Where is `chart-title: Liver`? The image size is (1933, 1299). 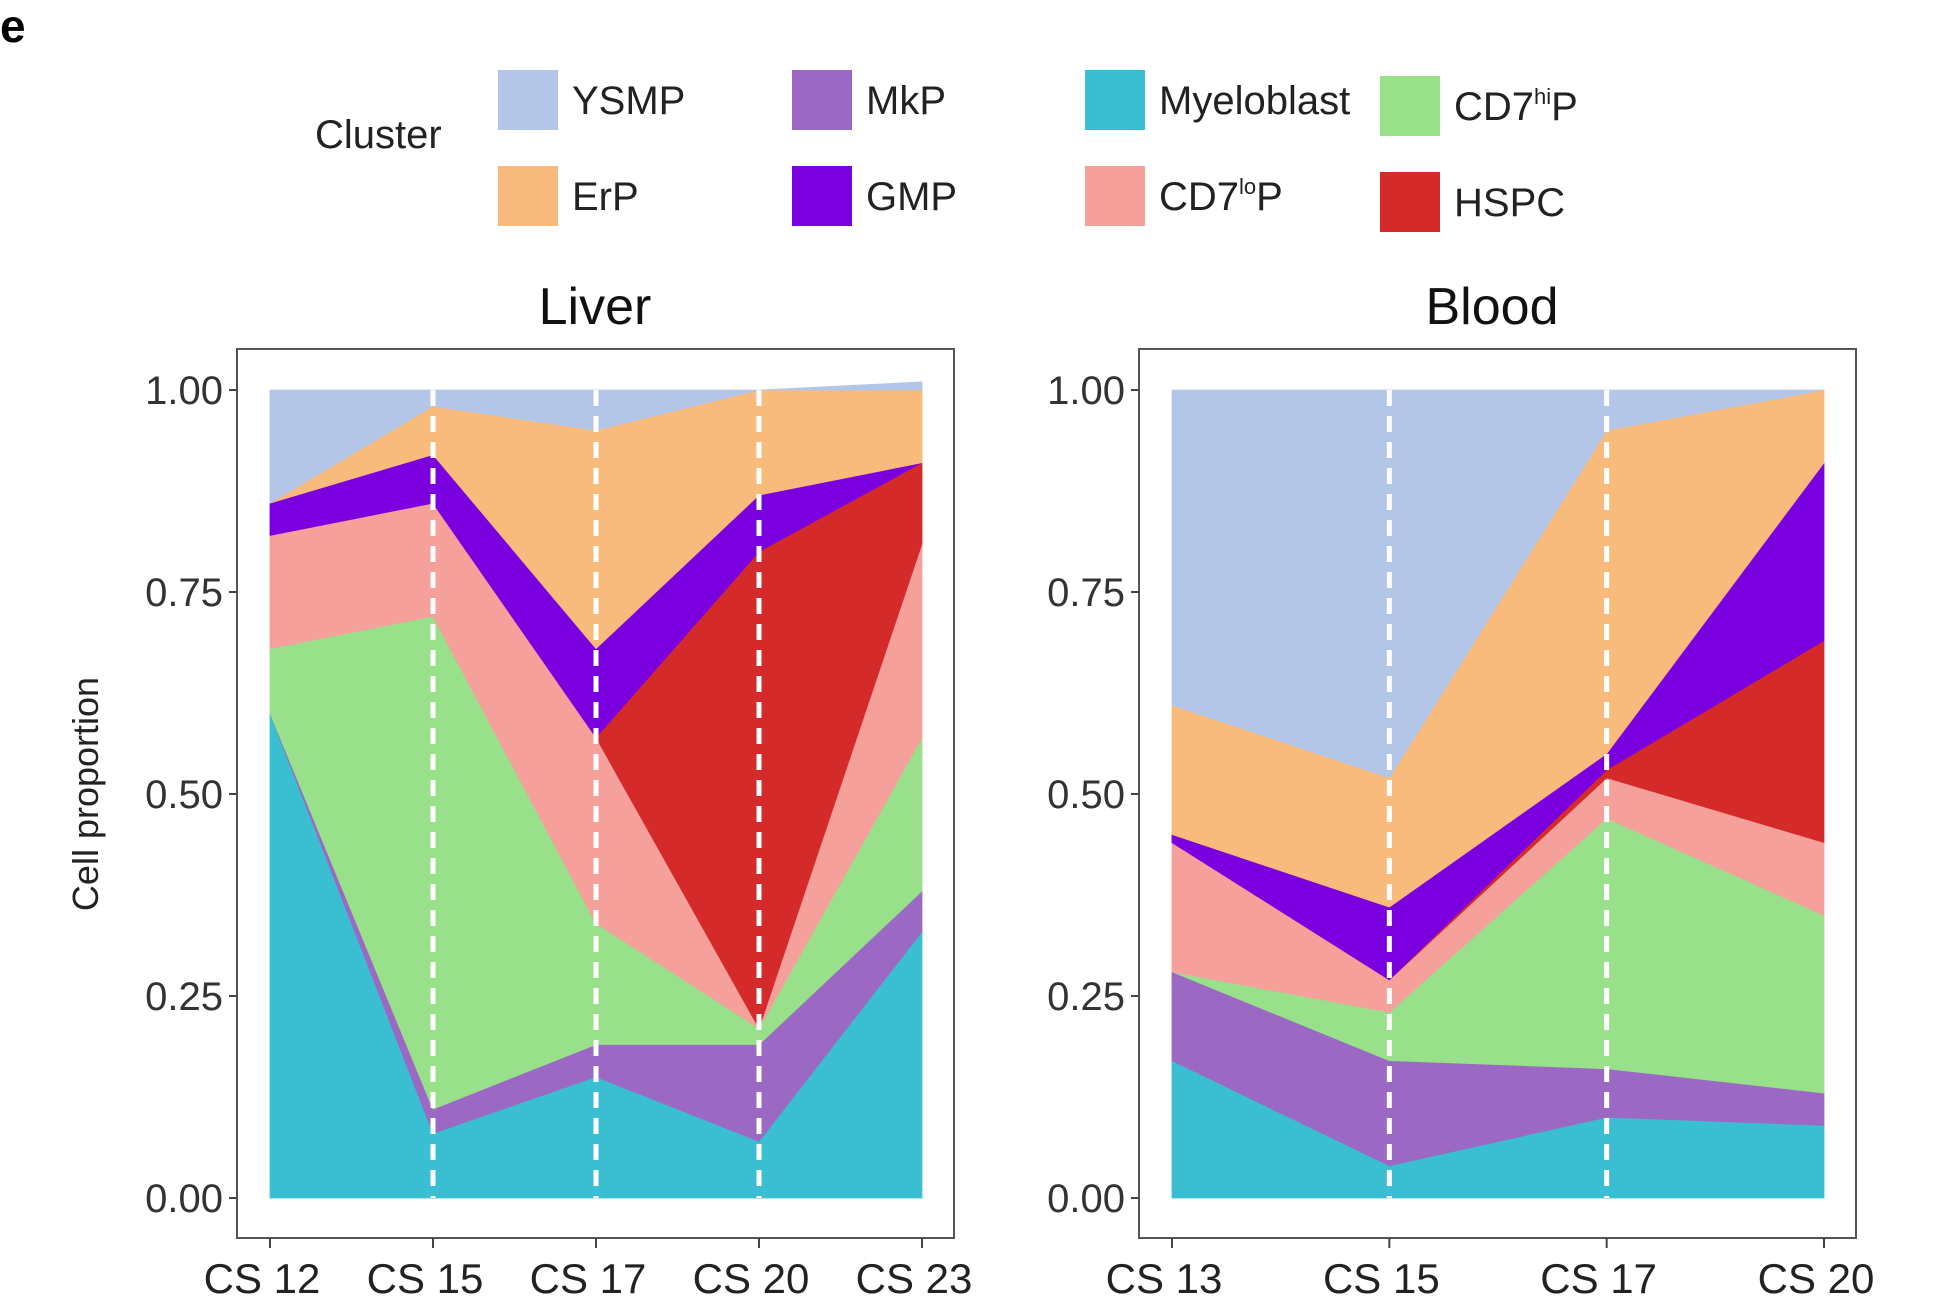
chart-title: Liver is located at coordinates (595, 307).